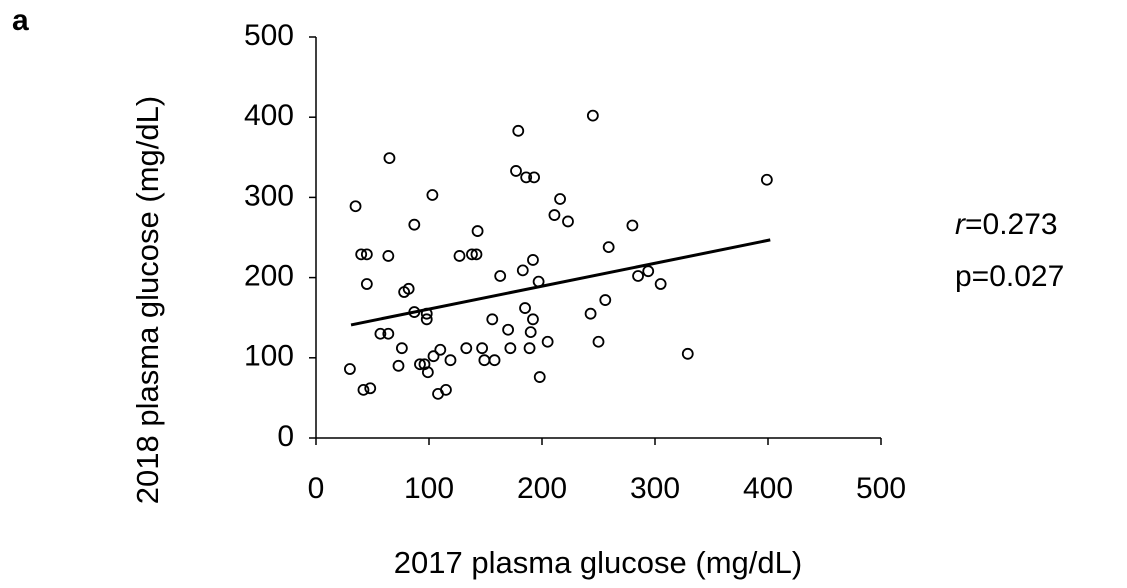  What do you see at coordinates (269, 35) in the screenshot?
I see `y-tick-label: 500` at bounding box center [269, 35].